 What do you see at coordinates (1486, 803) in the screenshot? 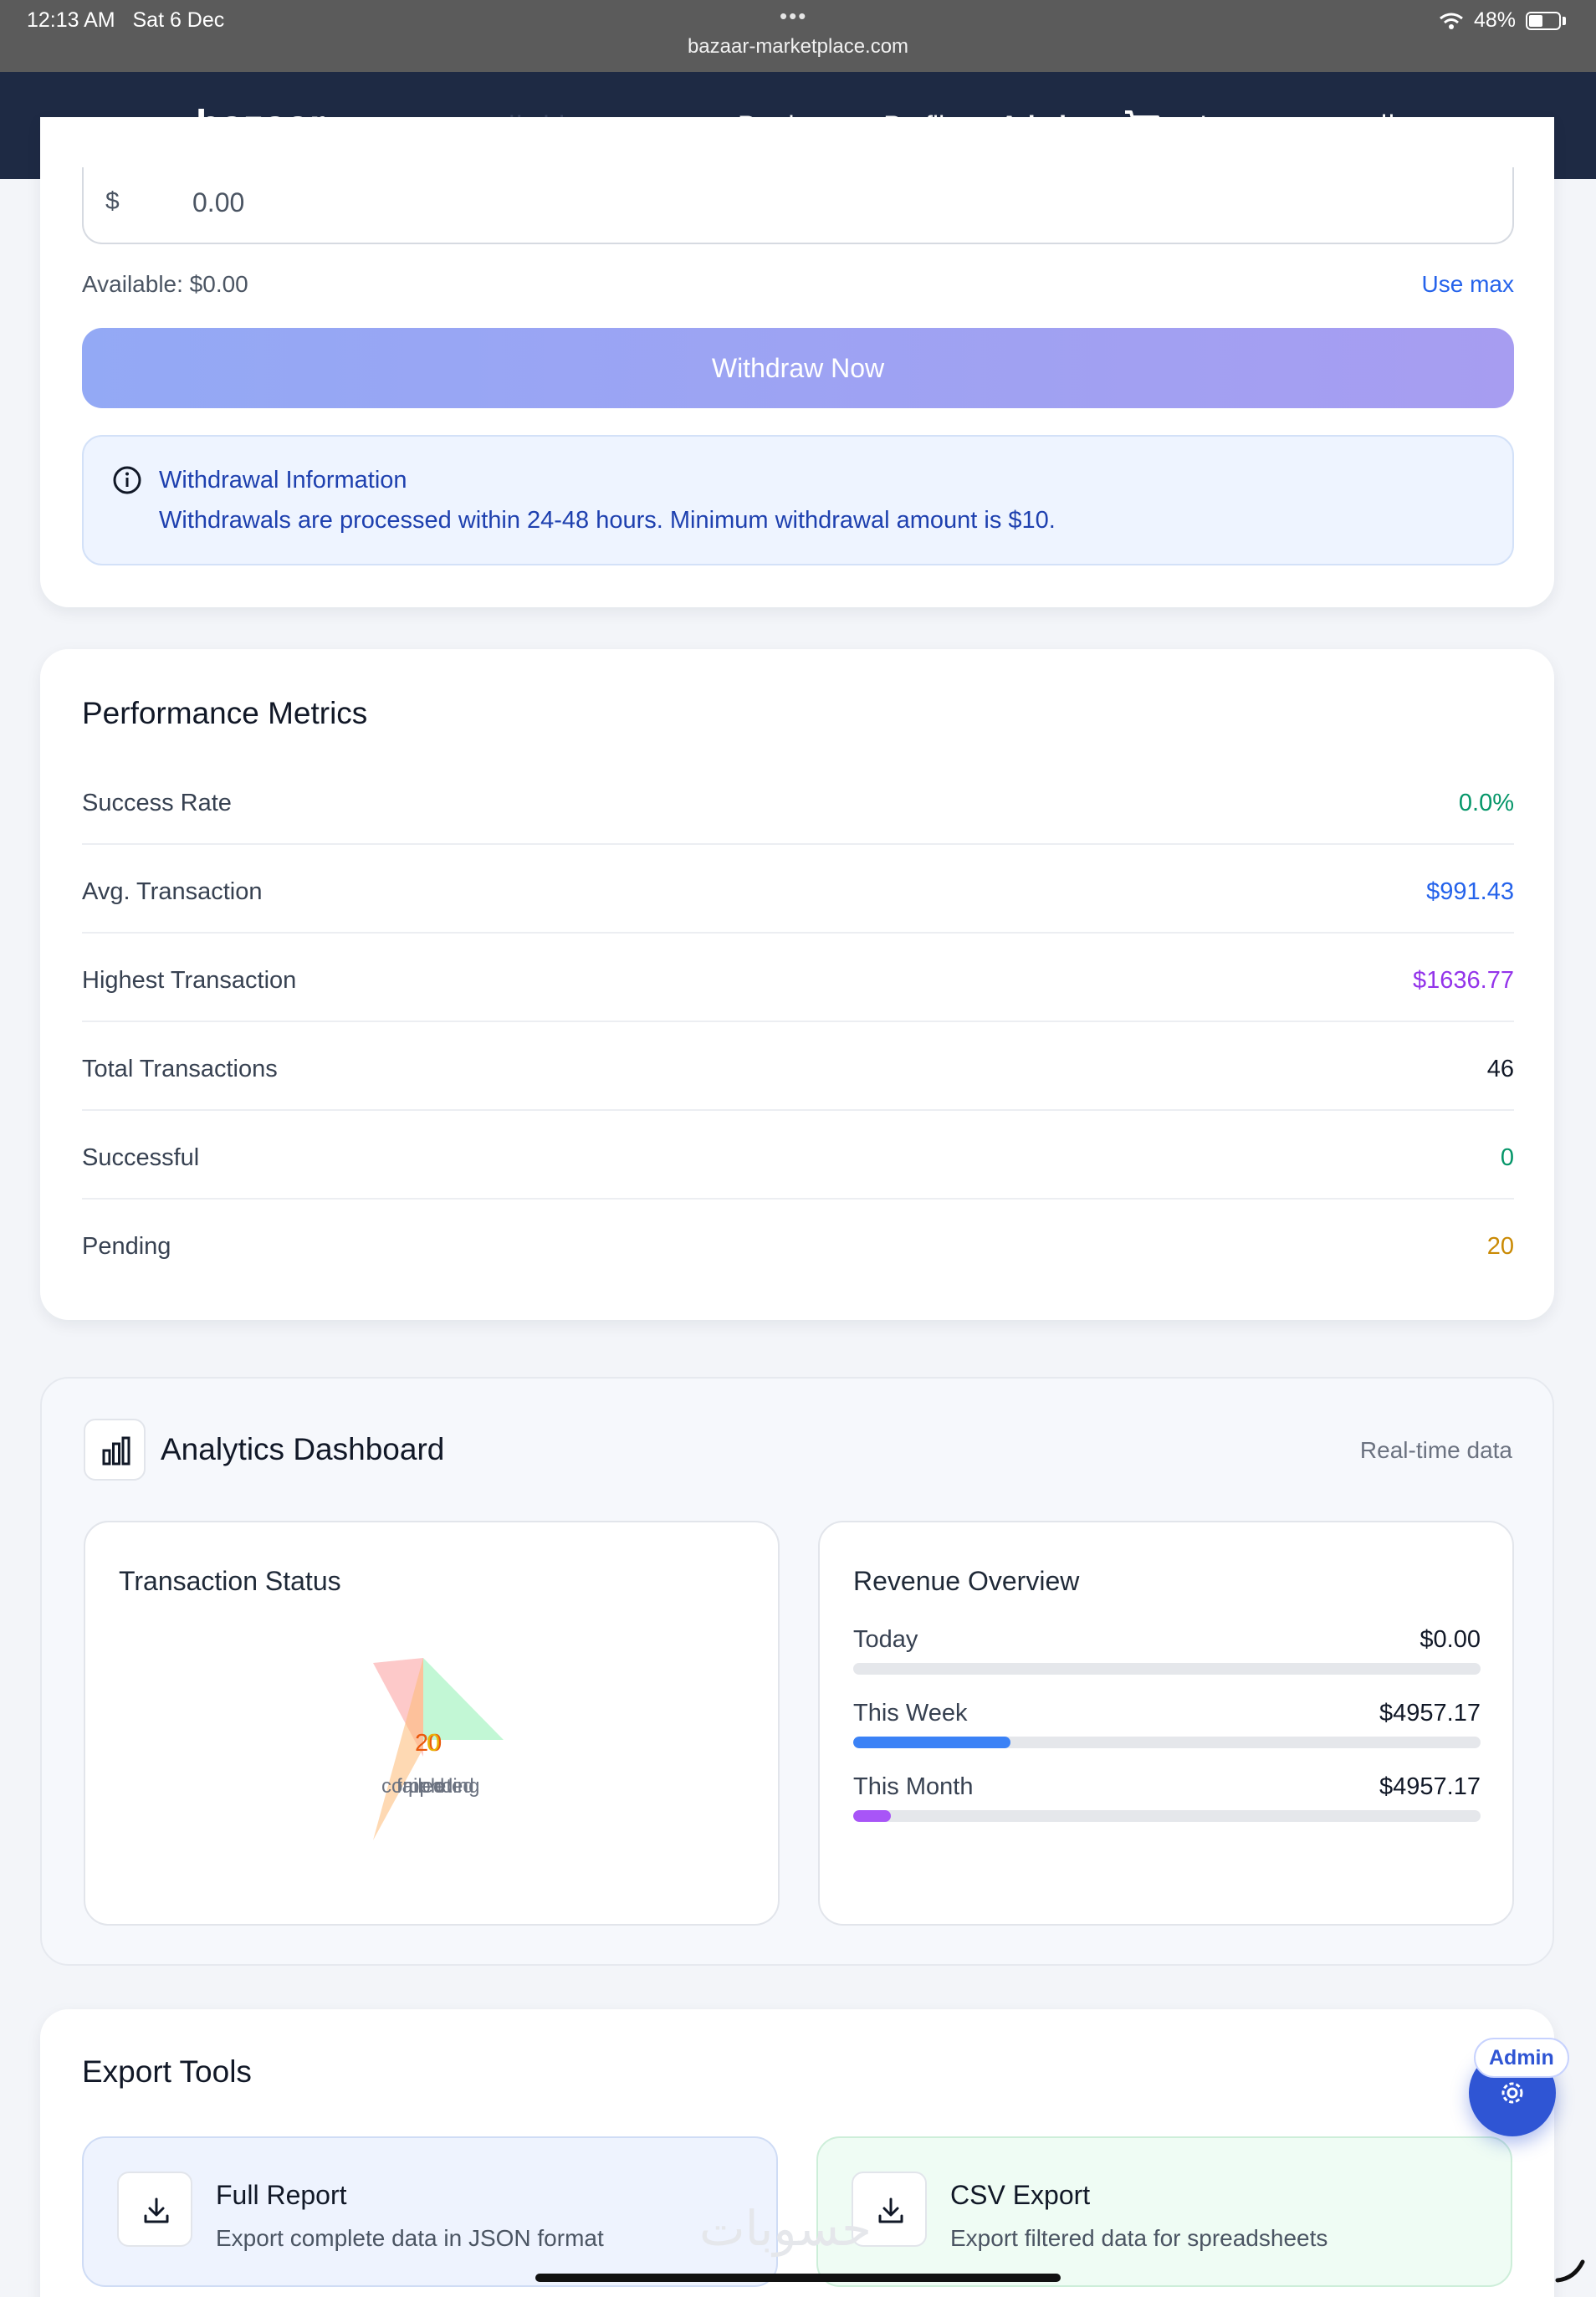
I see `metric-value: 0.0%` at bounding box center [1486, 803].